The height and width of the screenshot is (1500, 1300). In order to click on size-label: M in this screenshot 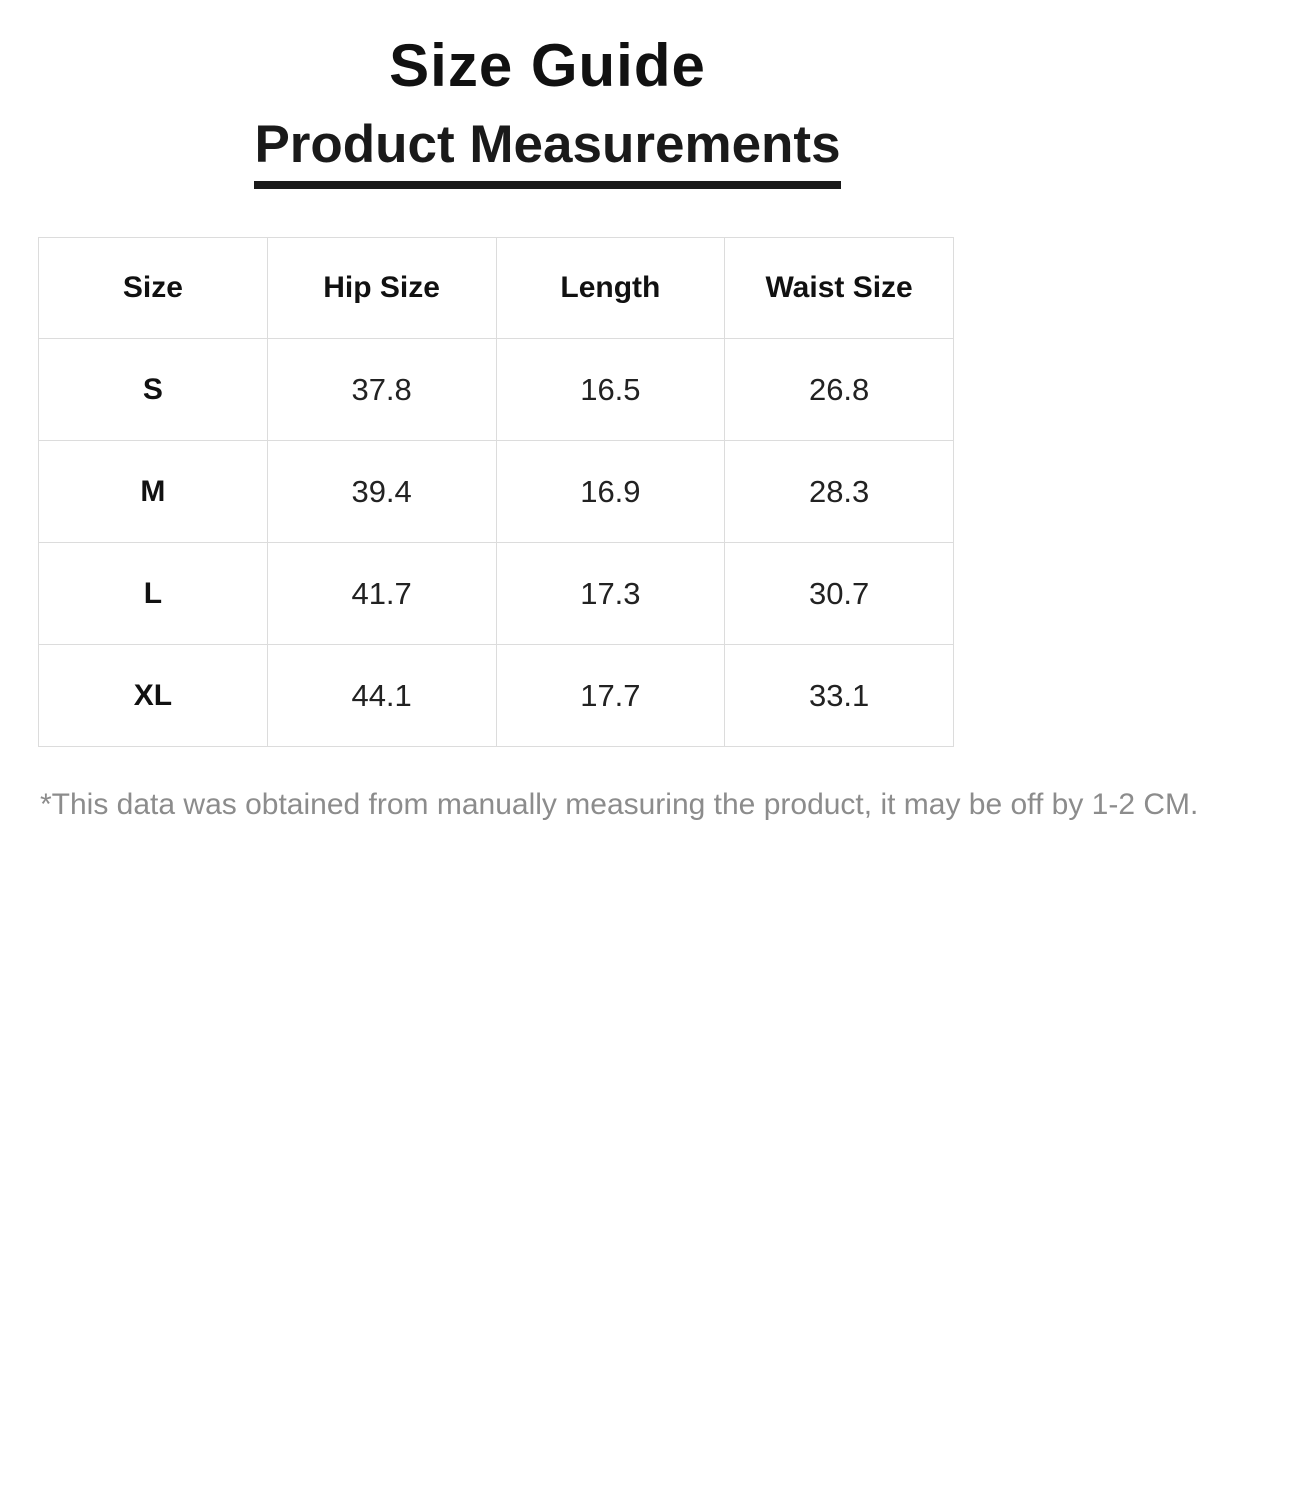, I will do `click(153, 491)`.